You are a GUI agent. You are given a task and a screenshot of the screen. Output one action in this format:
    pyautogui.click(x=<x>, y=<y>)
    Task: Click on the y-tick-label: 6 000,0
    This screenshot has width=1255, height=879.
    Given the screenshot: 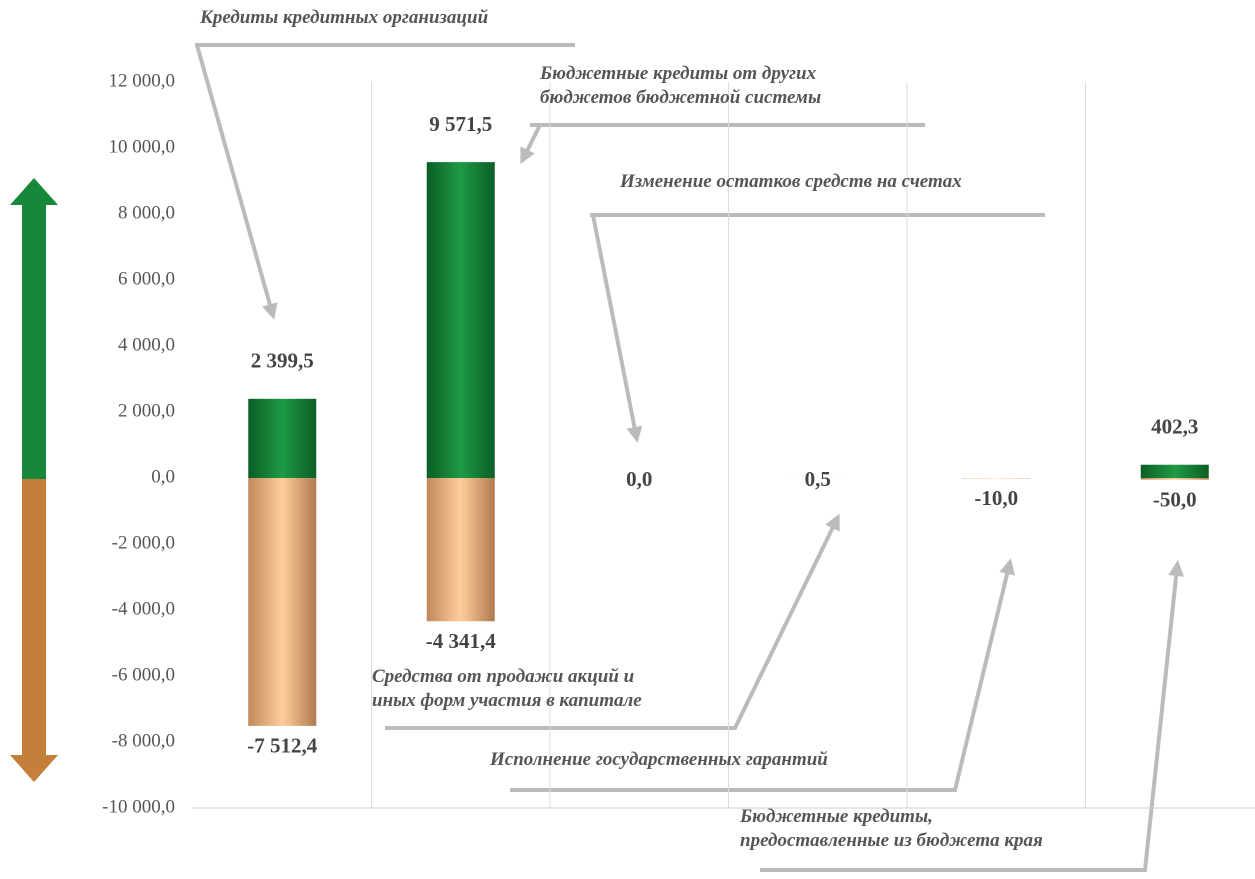 What is the action you would take?
    pyautogui.click(x=146, y=278)
    